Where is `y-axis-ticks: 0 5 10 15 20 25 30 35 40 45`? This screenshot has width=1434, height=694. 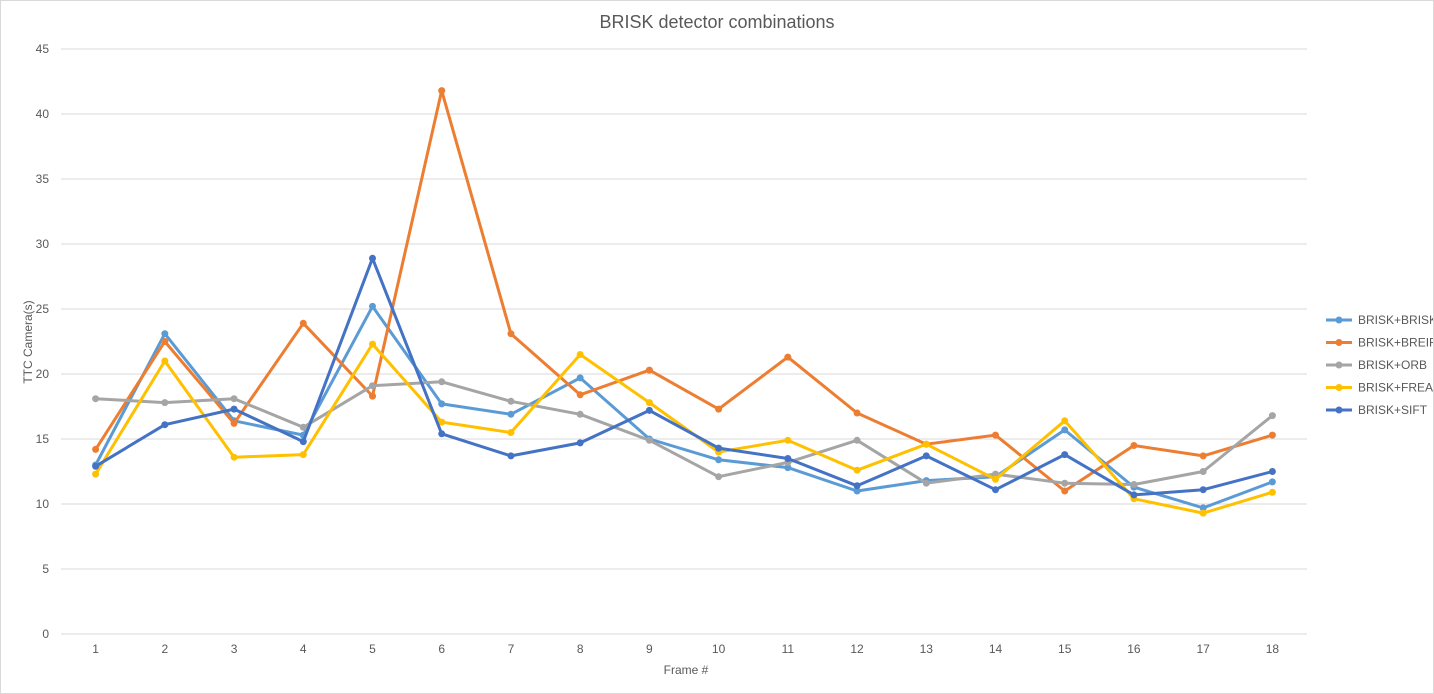
y-axis-ticks: 0 5 10 15 20 25 30 35 40 45 is located at coordinates (43, 341).